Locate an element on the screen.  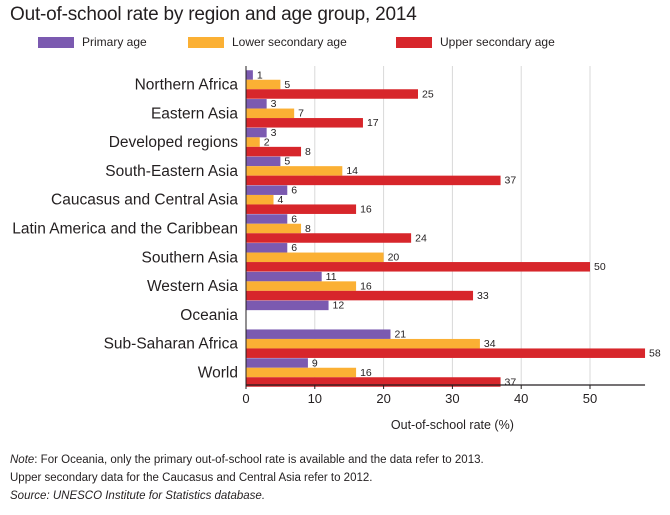
category-label: Developed regions is located at coordinates (174, 142).